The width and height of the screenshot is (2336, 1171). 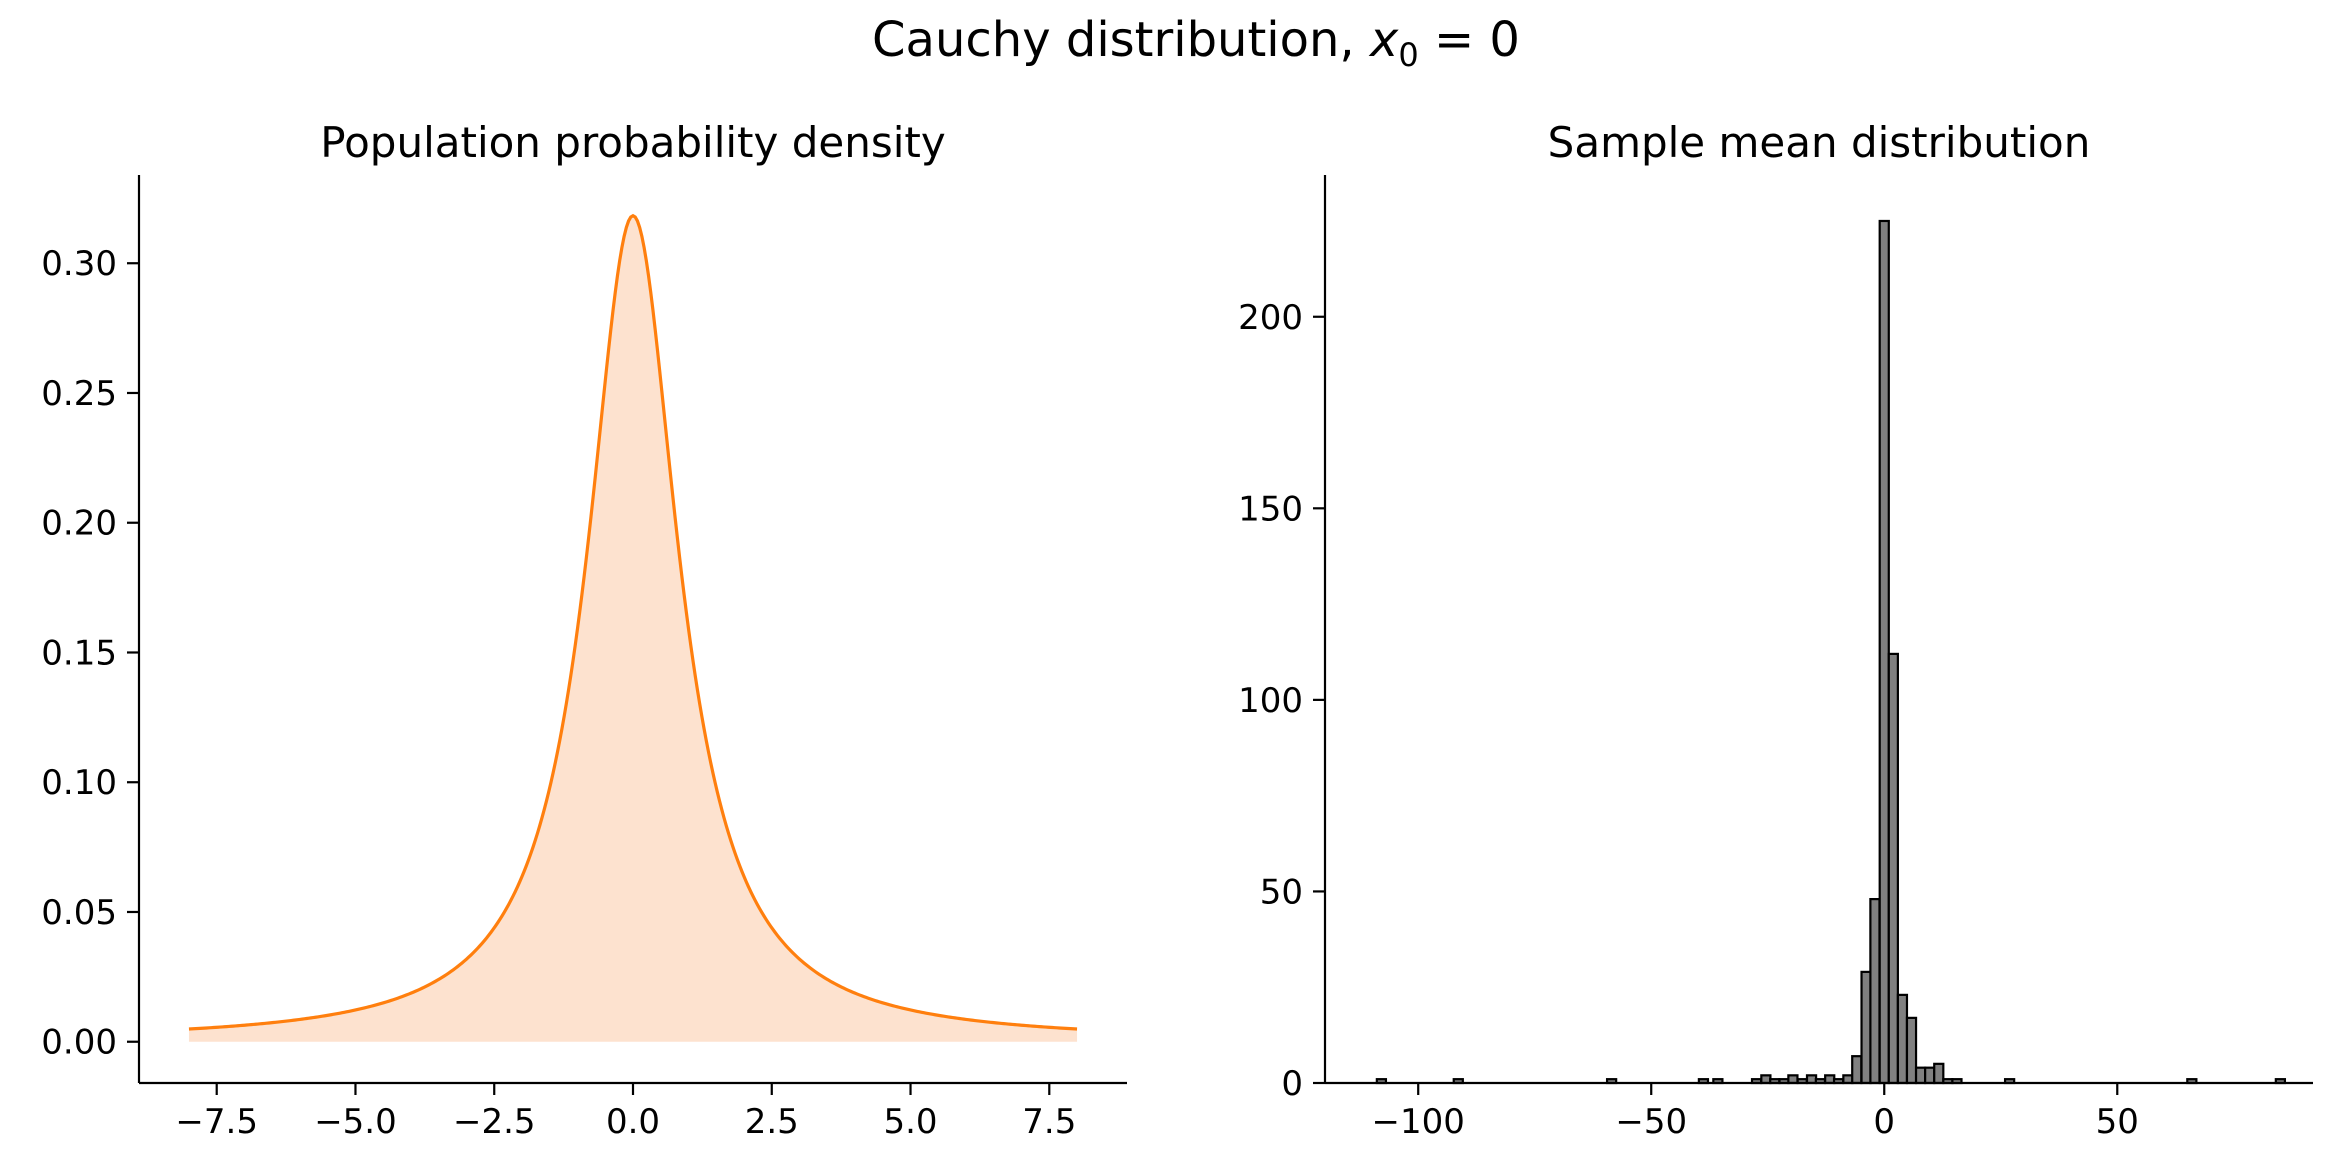 What do you see at coordinates (79, 394) in the screenshot?
I see `y-tick-label: 0.25` at bounding box center [79, 394].